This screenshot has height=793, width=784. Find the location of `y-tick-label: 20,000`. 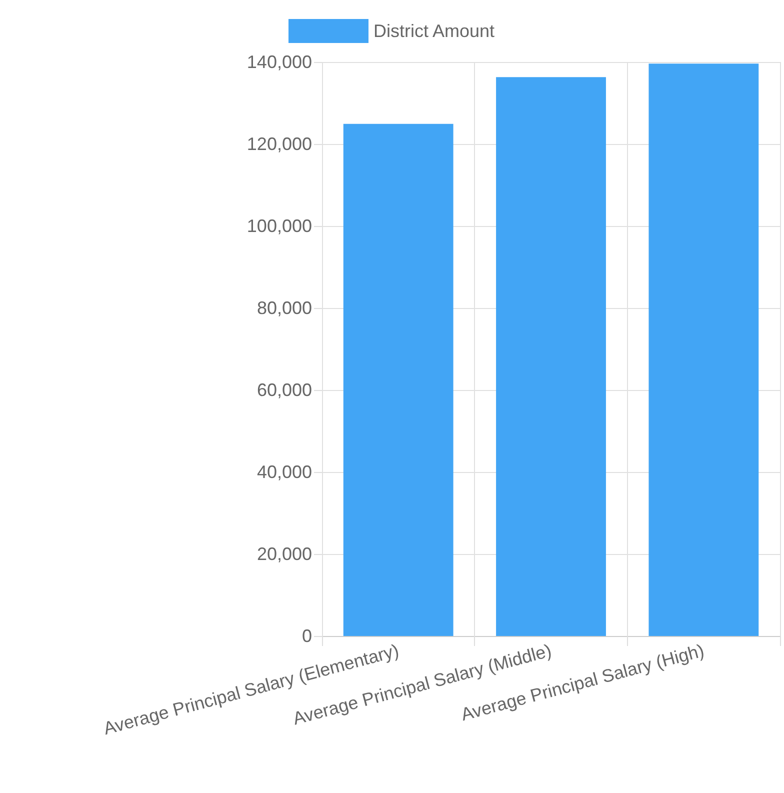

y-tick-label: 20,000 is located at coordinates (284, 554).